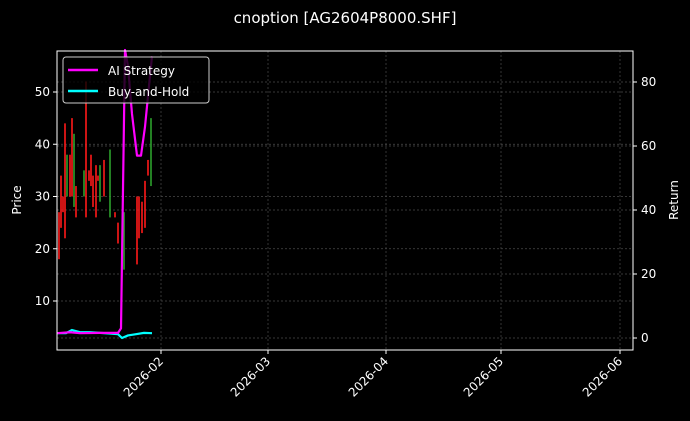 The image size is (690, 421). Describe the element at coordinates (105, 334) in the screenshot. I see `series-line-buy-and-hold` at that location.